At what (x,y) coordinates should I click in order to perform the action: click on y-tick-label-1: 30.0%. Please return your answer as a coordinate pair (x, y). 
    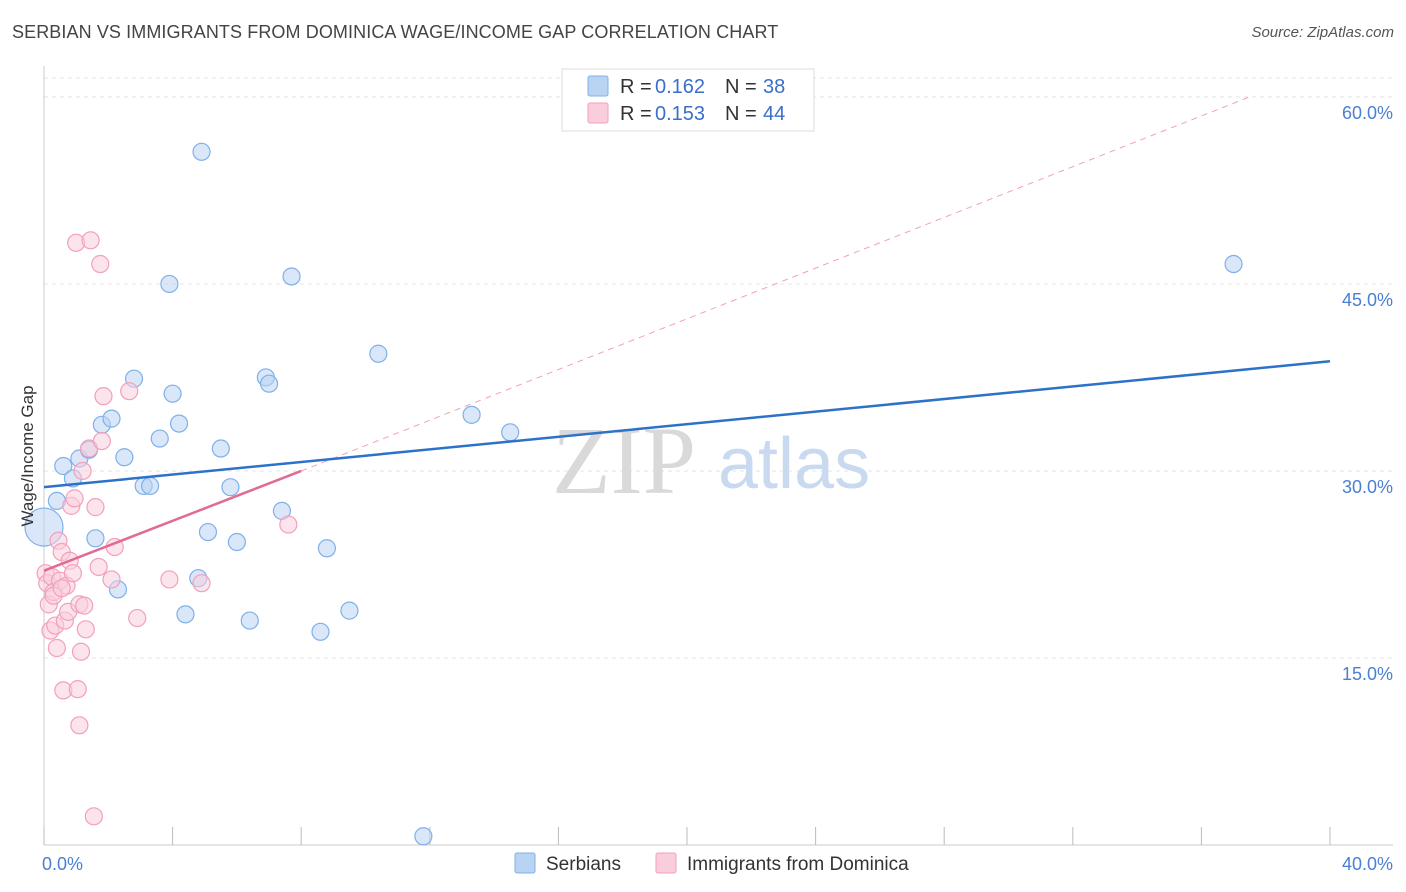
    Looking at the image, I should click on (1367, 487).